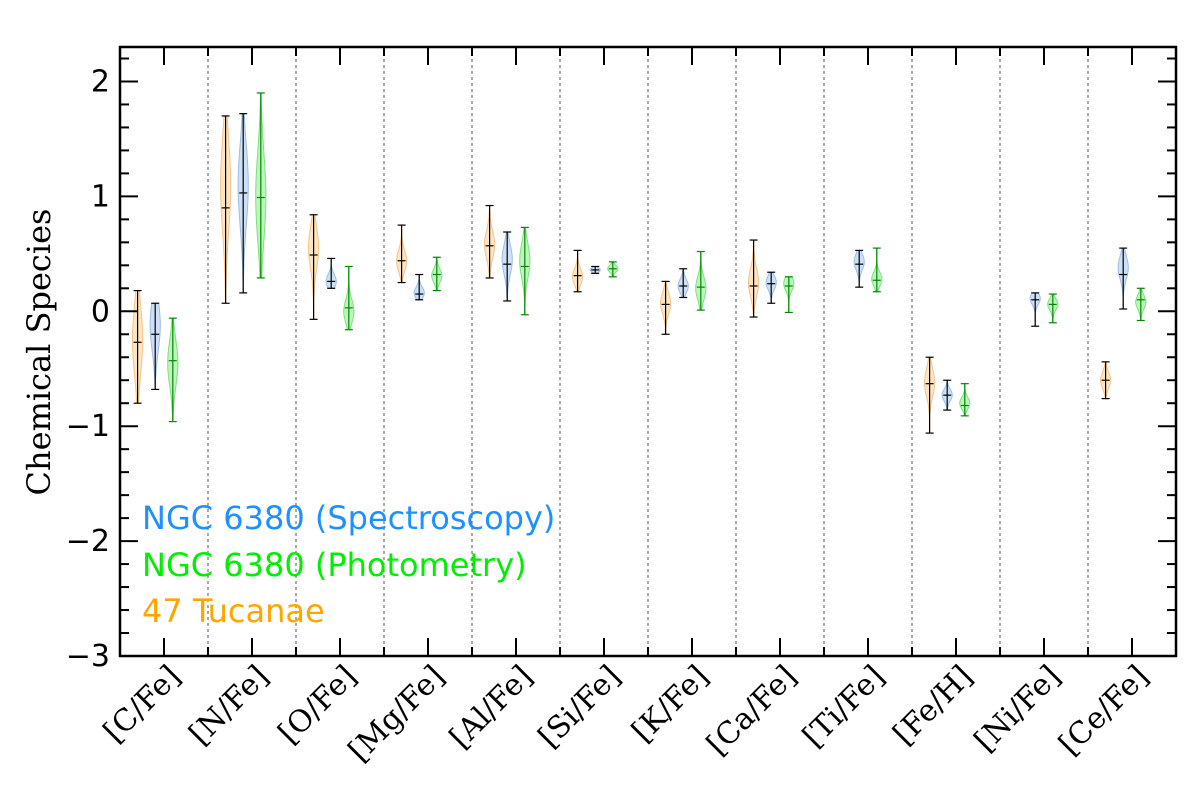 This screenshot has width=1200, height=800. What do you see at coordinates (334, 565) in the screenshot?
I see `legend-entry-photometry: NGC 6380 (Photometry)` at bounding box center [334, 565].